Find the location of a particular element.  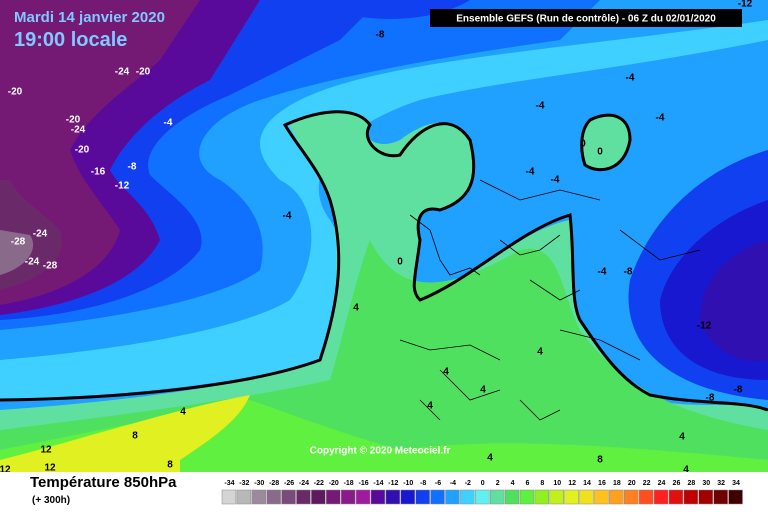

scale-label: -12 is located at coordinates (393, 483).